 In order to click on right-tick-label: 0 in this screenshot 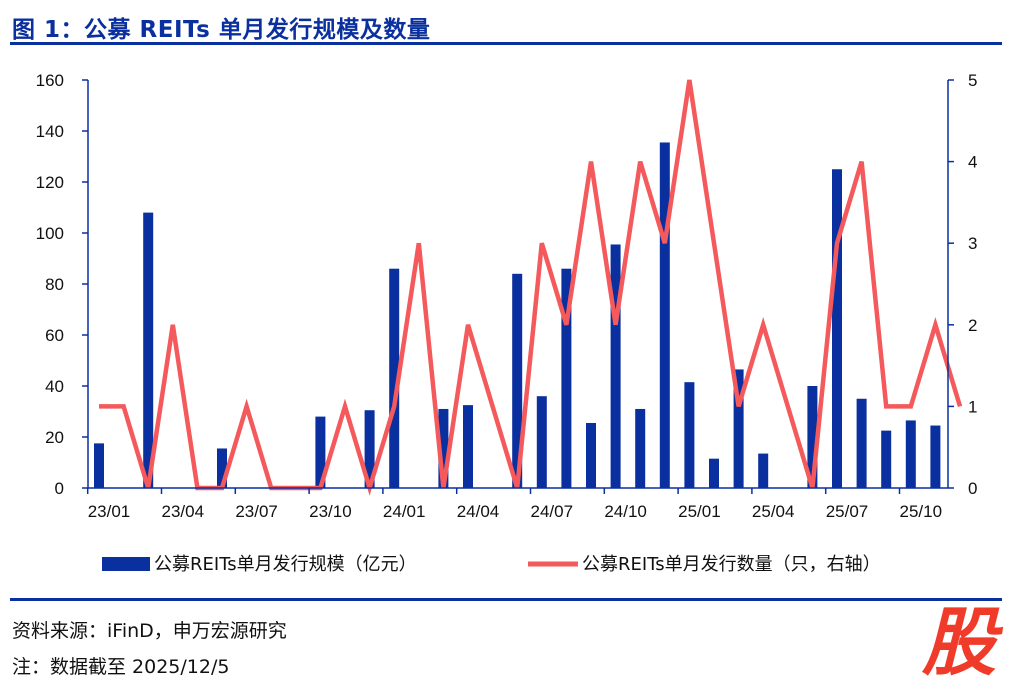, I will do `click(972, 488)`.